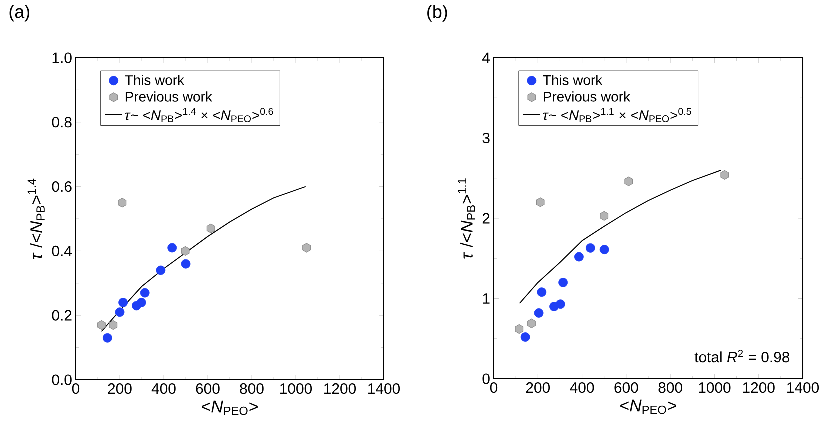 The height and width of the screenshot is (437, 822). Describe the element at coordinates (62, 187) in the screenshot. I see `y-tick-label: 0.6` at that location.